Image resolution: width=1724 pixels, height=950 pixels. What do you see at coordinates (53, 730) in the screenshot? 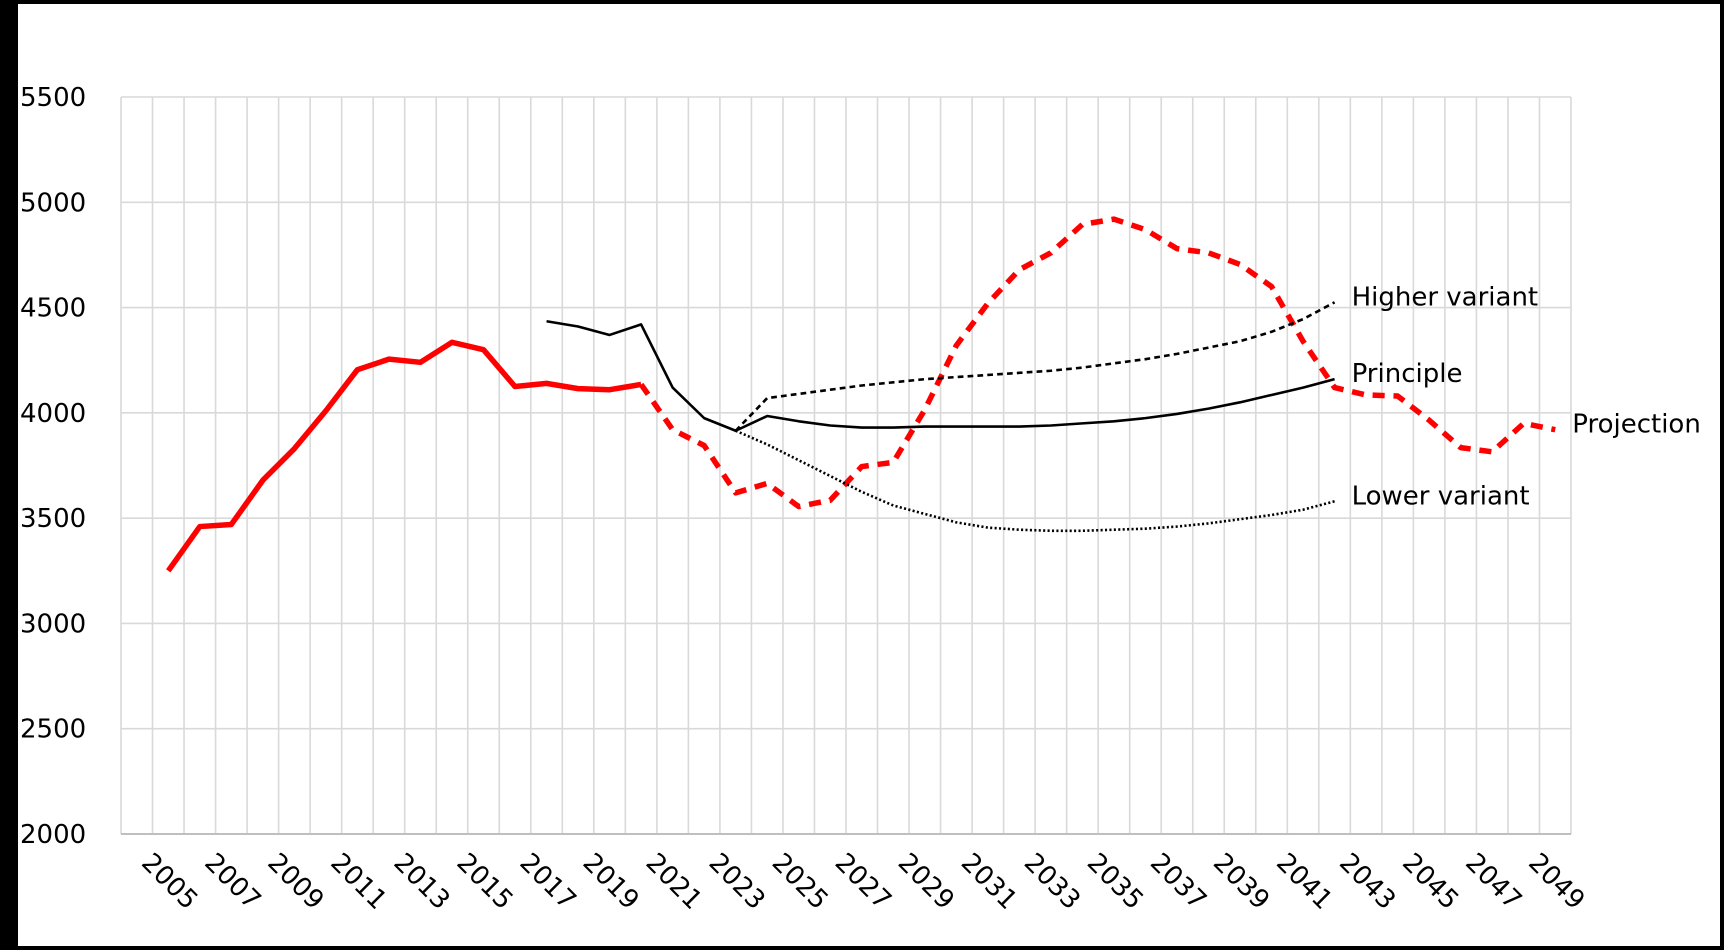
I see `y-tick-label: 2500` at bounding box center [53, 730].